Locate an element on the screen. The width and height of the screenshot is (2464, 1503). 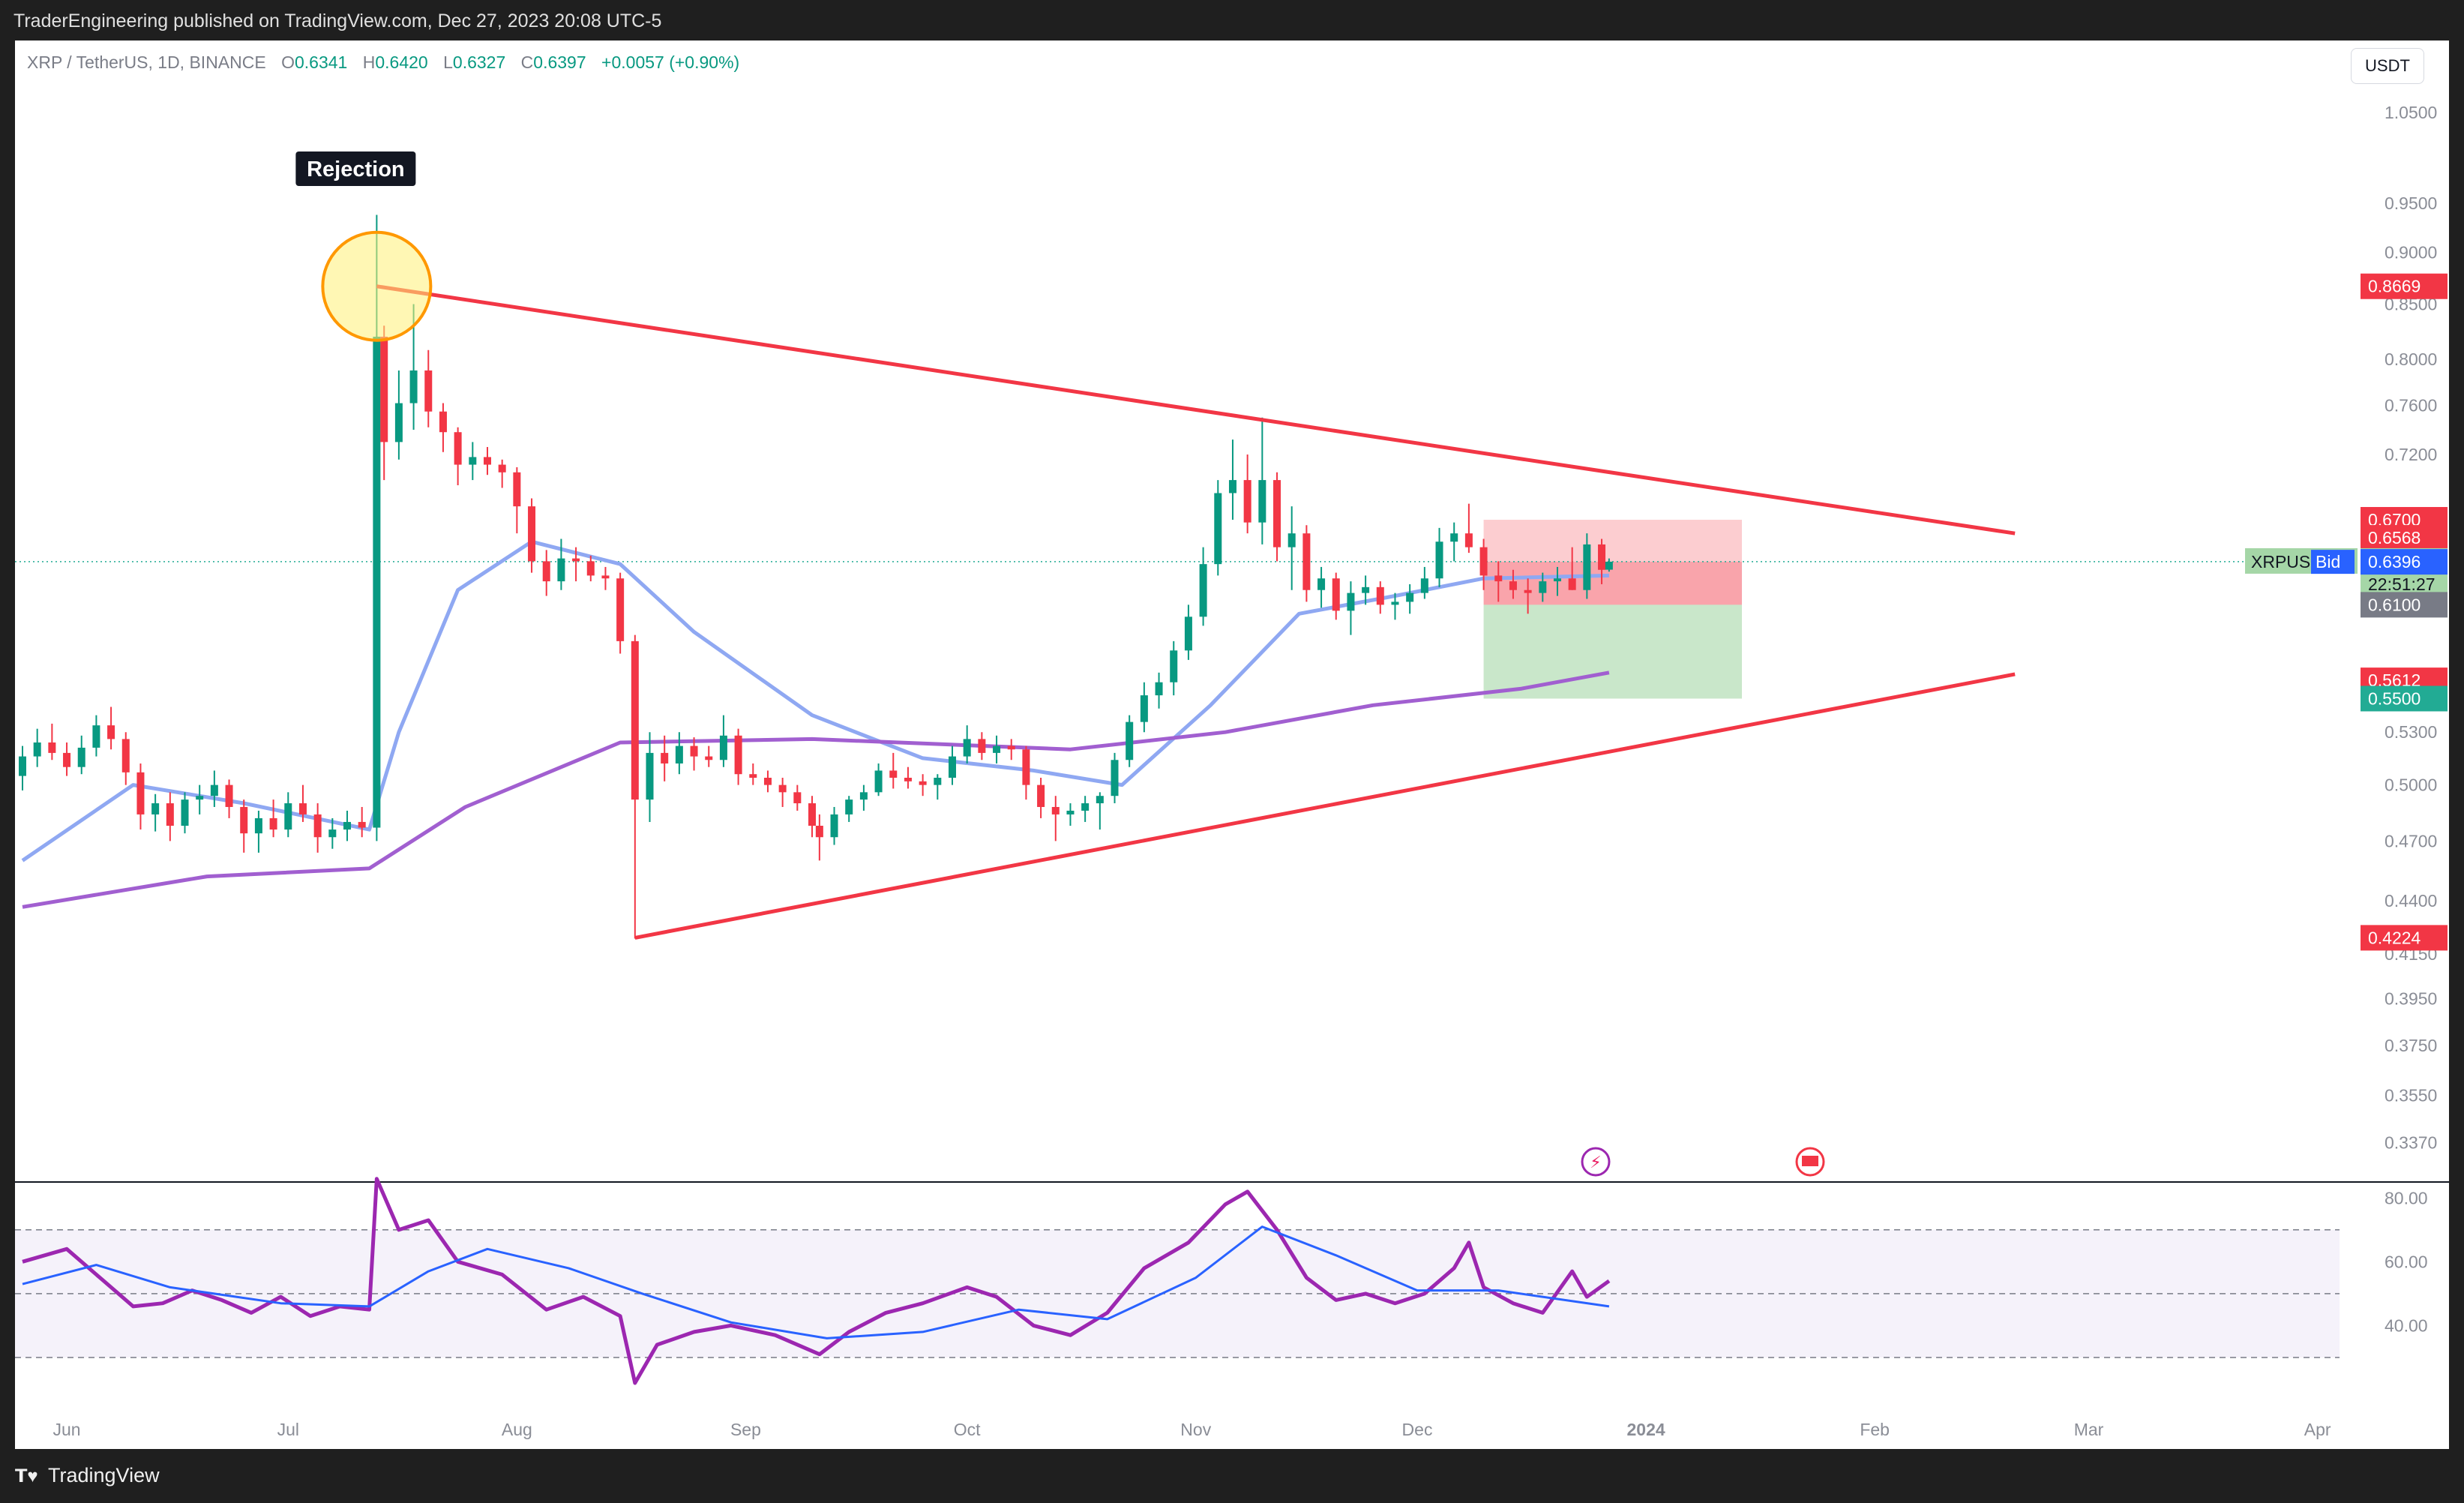
countdown-timer: 22:51:27 is located at coordinates (2402, 584).